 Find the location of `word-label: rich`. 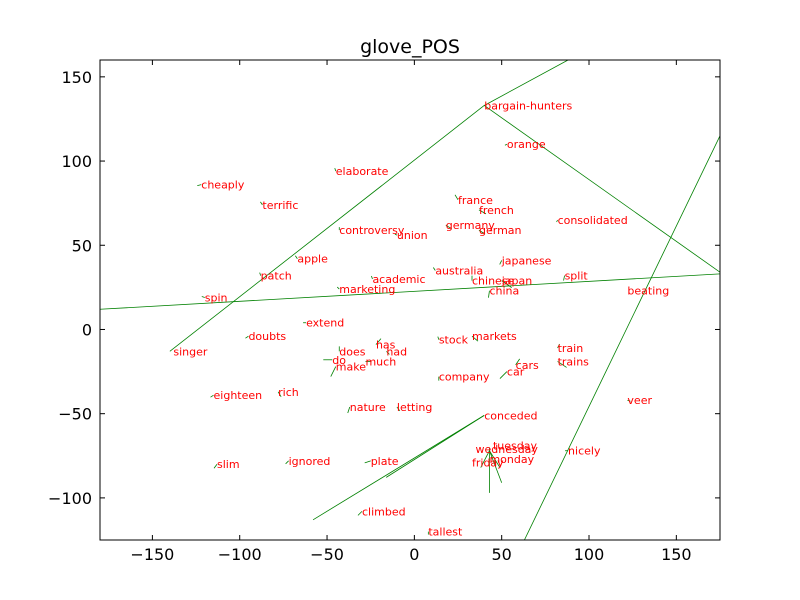

word-label: rich is located at coordinates (288, 392).